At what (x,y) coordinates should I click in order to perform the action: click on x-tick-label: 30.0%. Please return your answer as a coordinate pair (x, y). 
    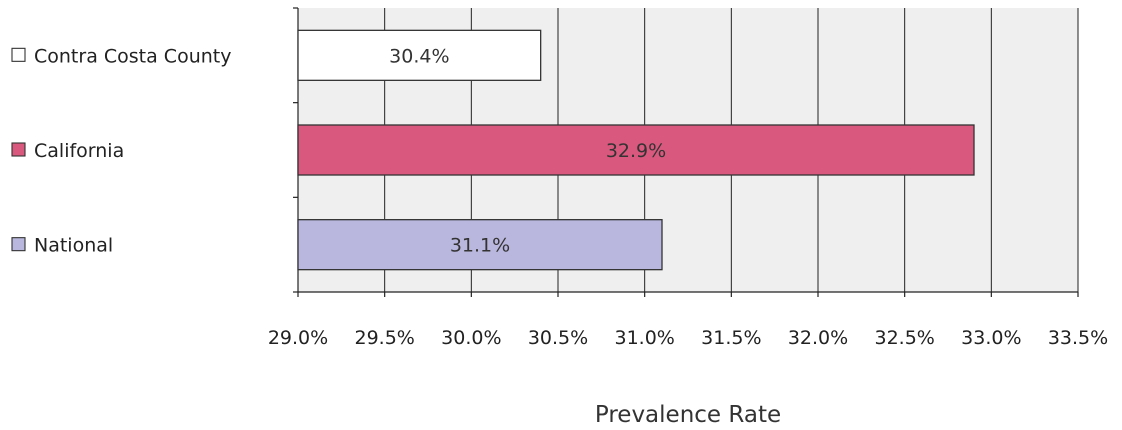
    Looking at the image, I should click on (471, 338).